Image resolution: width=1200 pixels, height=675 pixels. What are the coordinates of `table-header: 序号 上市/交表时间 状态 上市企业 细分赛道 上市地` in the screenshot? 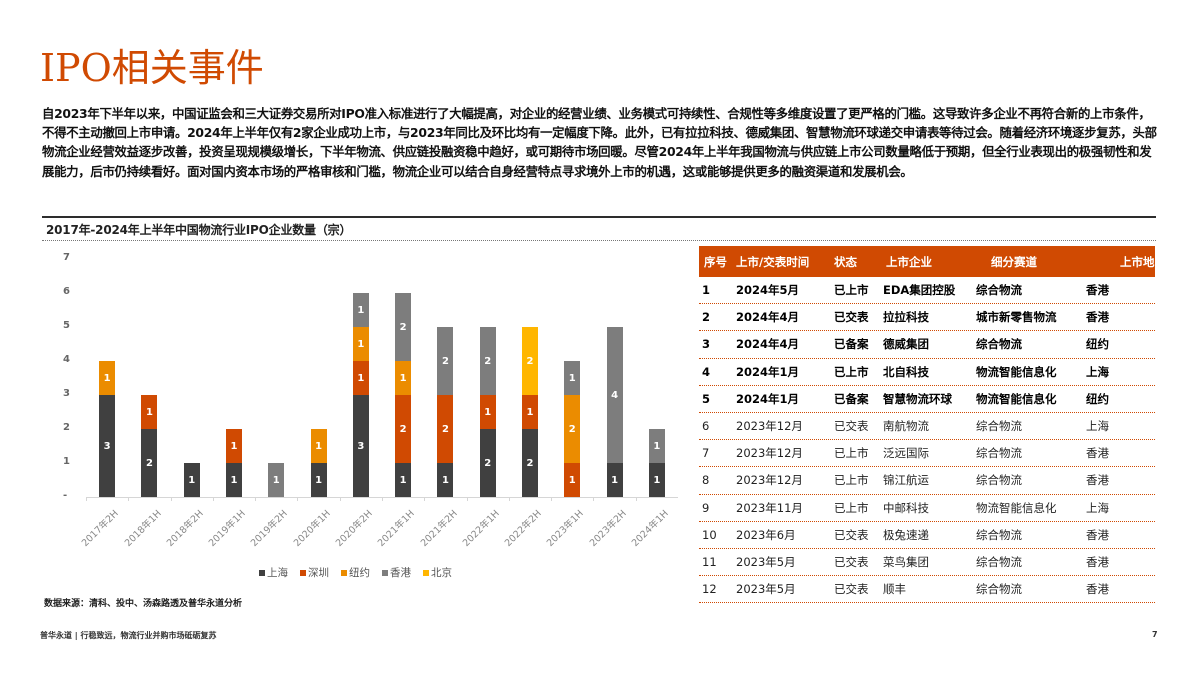 It's located at (927, 261).